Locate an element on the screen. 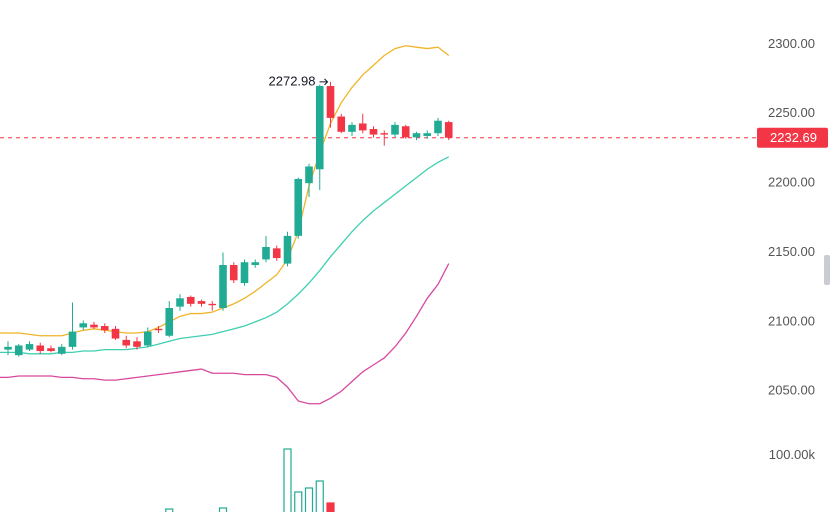 This screenshot has height=512, width=830. y-tick-label: 2250.00 is located at coordinates (791, 112).